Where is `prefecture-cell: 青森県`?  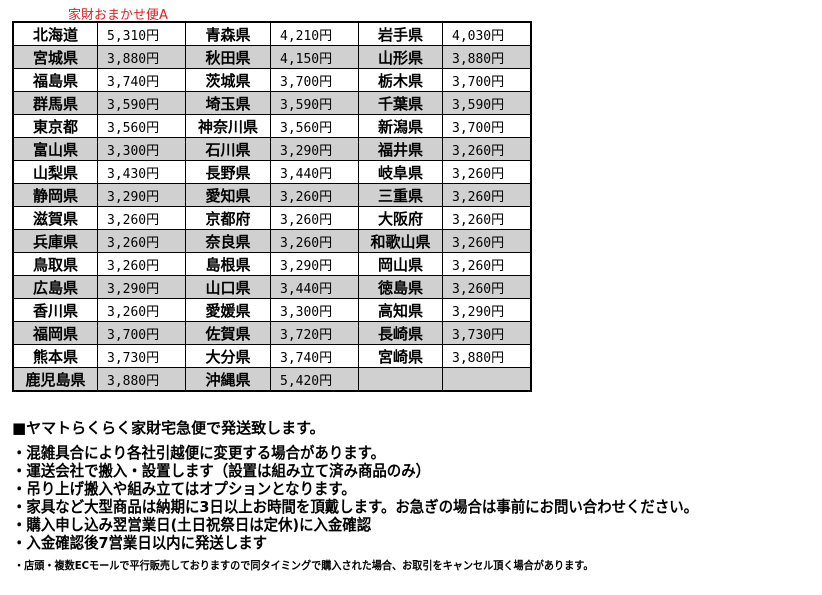
prefecture-cell: 青森県 is located at coordinates (228, 33).